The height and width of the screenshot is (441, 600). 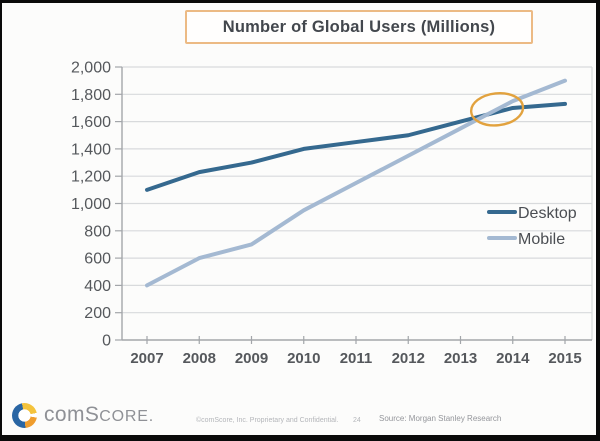 What do you see at coordinates (91, 204) in the screenshot?
I see `y-axis-label: 1,000` at bounding box center [91, 204].